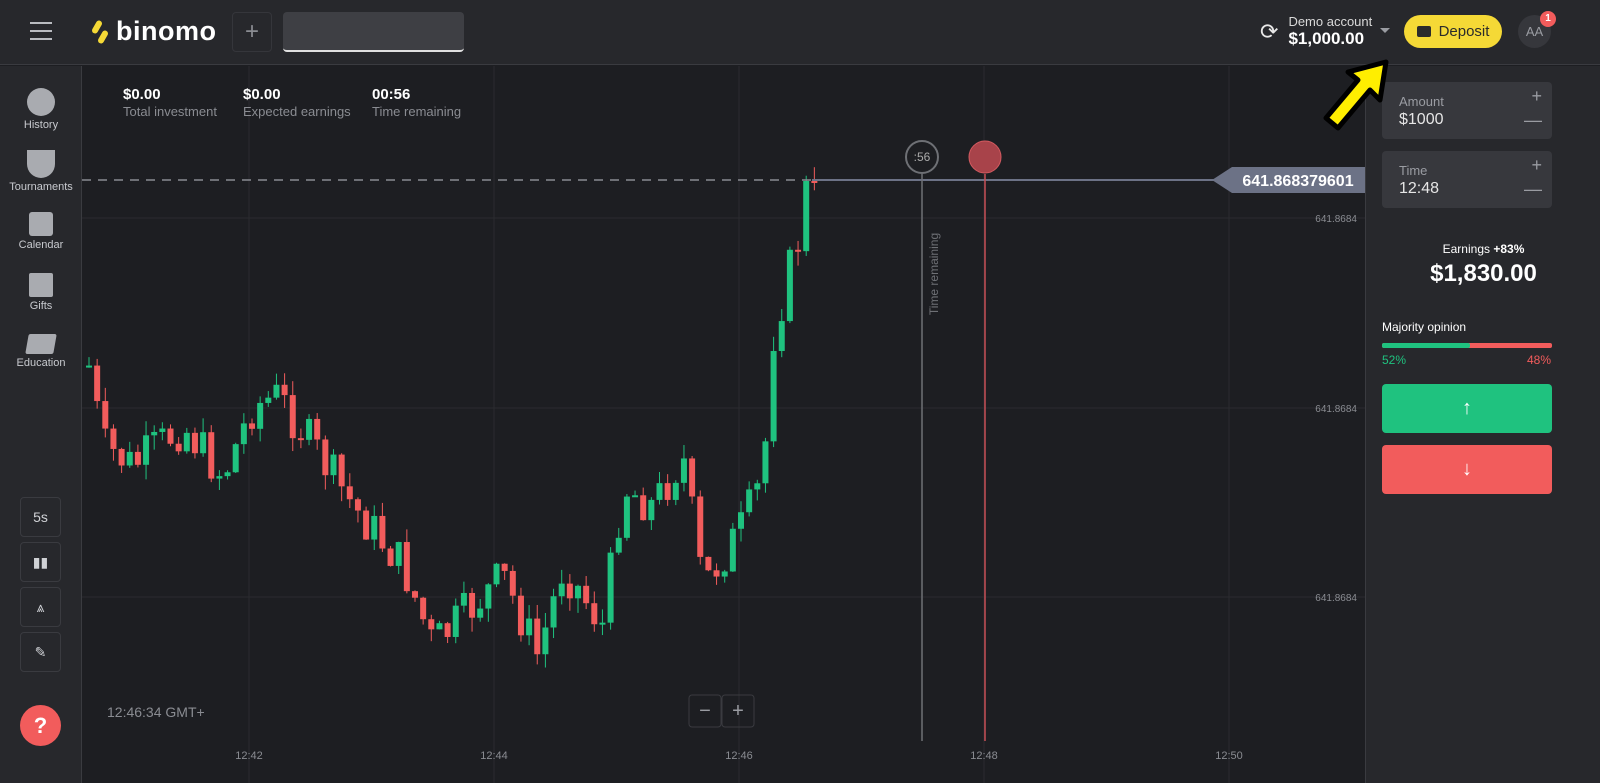 This screenshot has height=783, width=1600. Describe the element at coordinates (1316, 31) in the screenshot. I see `account-switcher: ⟳ Demo account $1,000.00` at that location.